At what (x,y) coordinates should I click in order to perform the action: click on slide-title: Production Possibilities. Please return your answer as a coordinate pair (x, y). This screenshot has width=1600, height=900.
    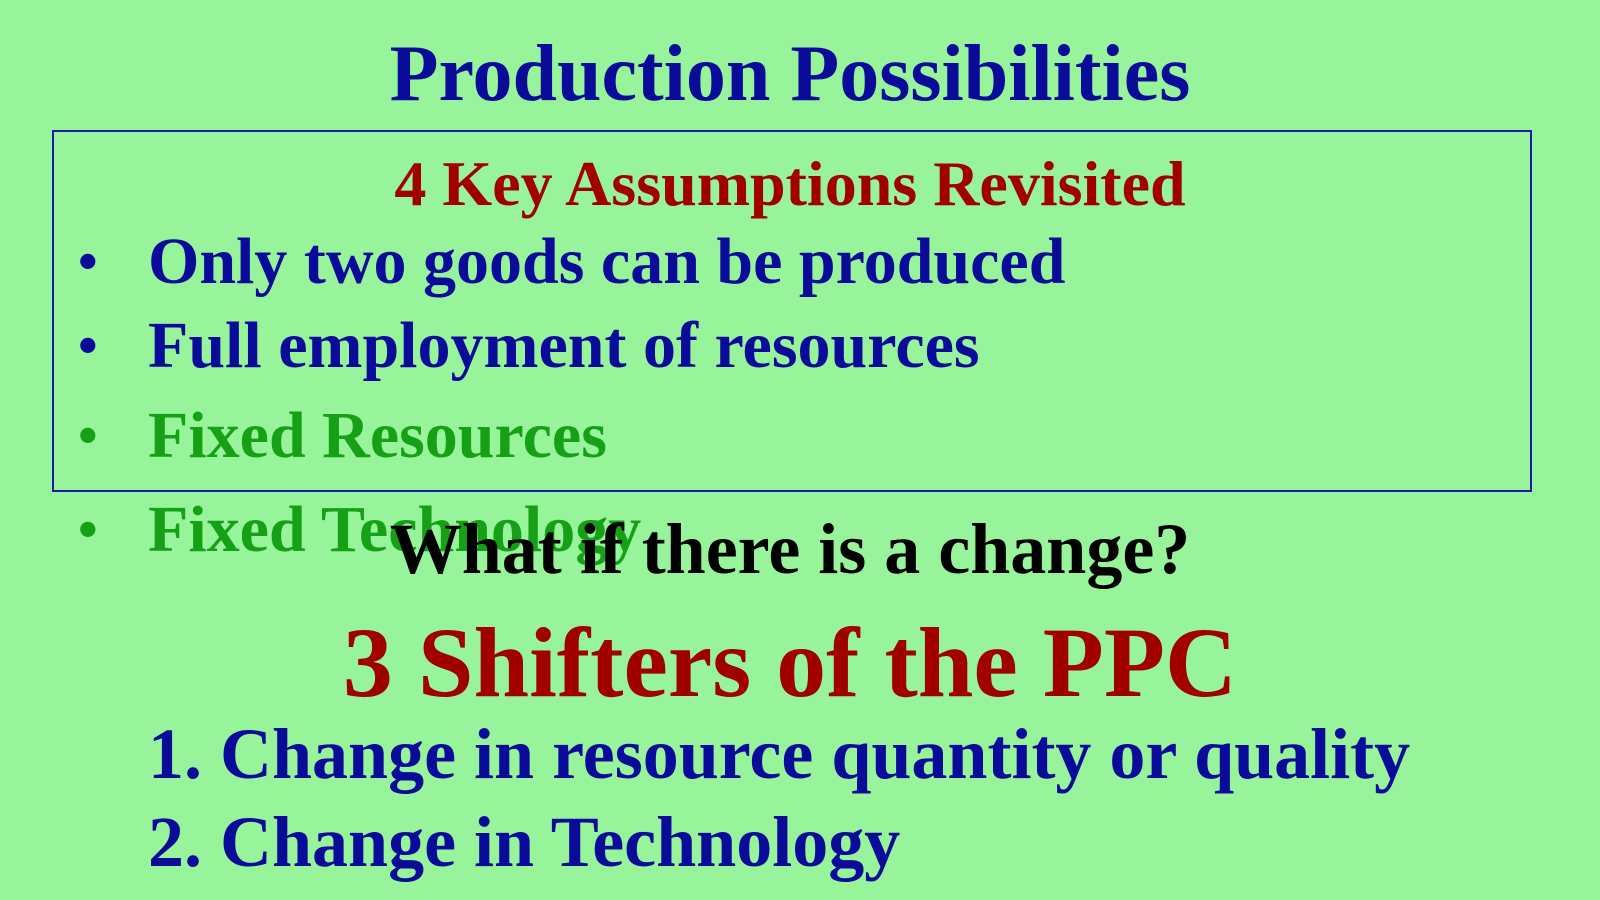
    Looking at the image, I should click on (790, 74).